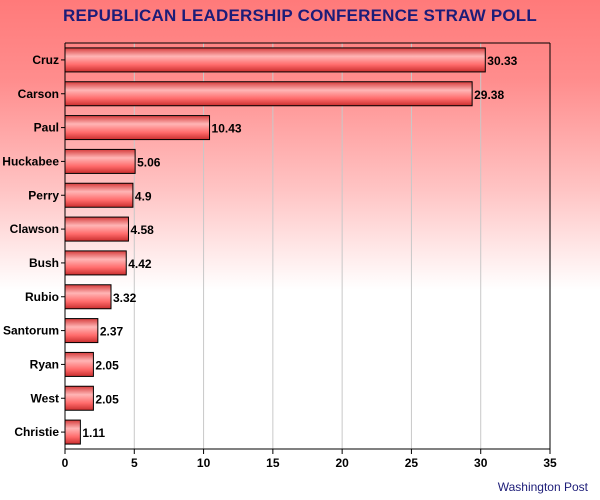 This screenshot has height=500, width=600. What do you see at coordinates (502, 61) in the screenshot?
I see `value-label: 30.33` at bounding box center [502, 61].